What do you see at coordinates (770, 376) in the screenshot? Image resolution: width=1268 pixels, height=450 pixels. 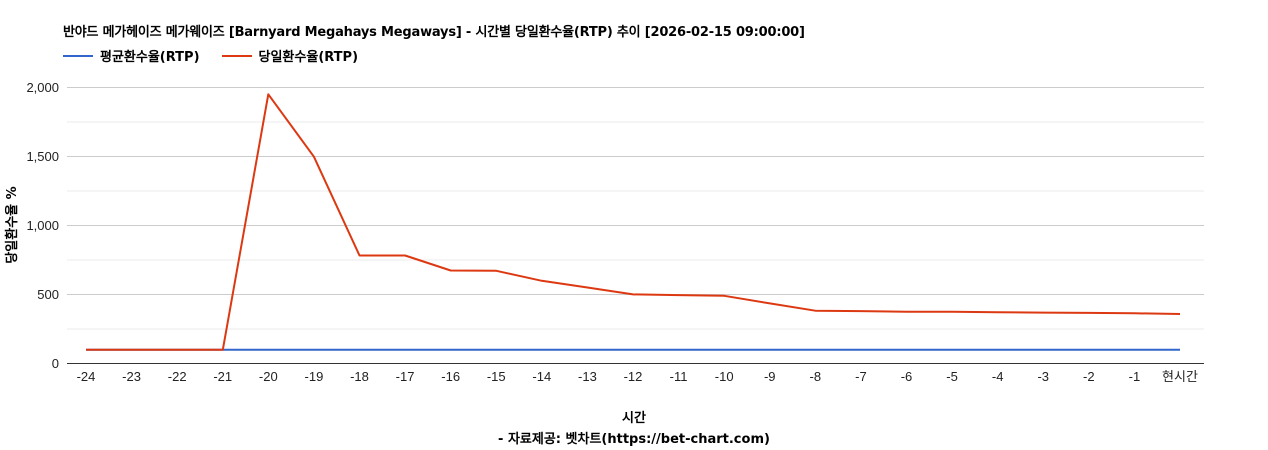 I see `x-tick-label: -9` at bounding box center [770, 376].